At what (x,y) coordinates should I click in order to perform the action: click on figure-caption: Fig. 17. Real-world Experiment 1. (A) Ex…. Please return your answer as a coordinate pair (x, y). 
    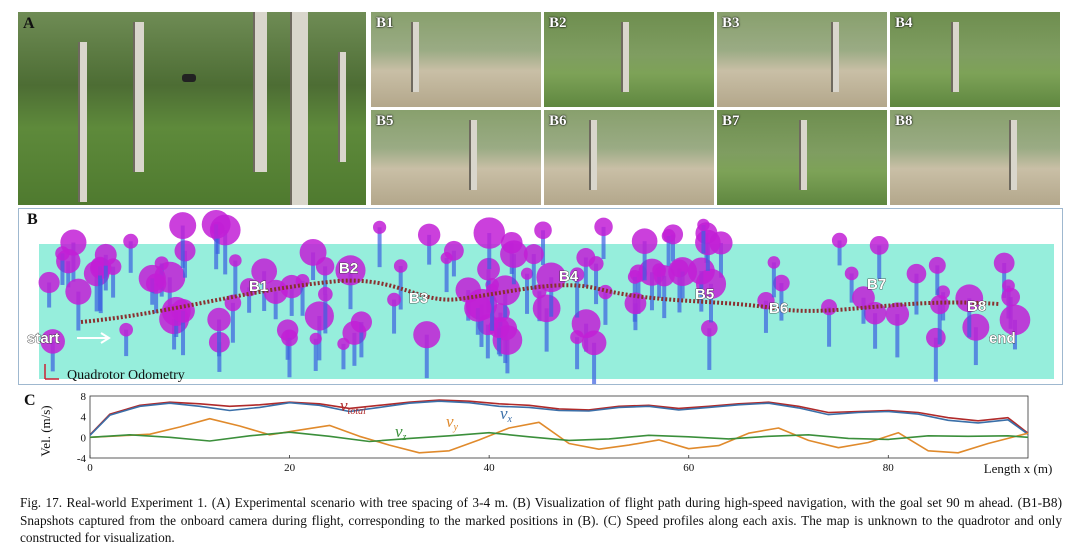
    Looking at the image, I should click on (541, 520).